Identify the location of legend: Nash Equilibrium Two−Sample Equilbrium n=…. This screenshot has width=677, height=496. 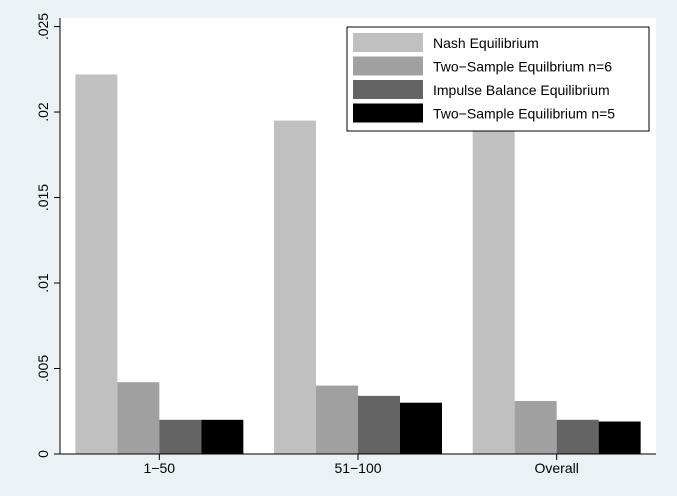
(498, 79).